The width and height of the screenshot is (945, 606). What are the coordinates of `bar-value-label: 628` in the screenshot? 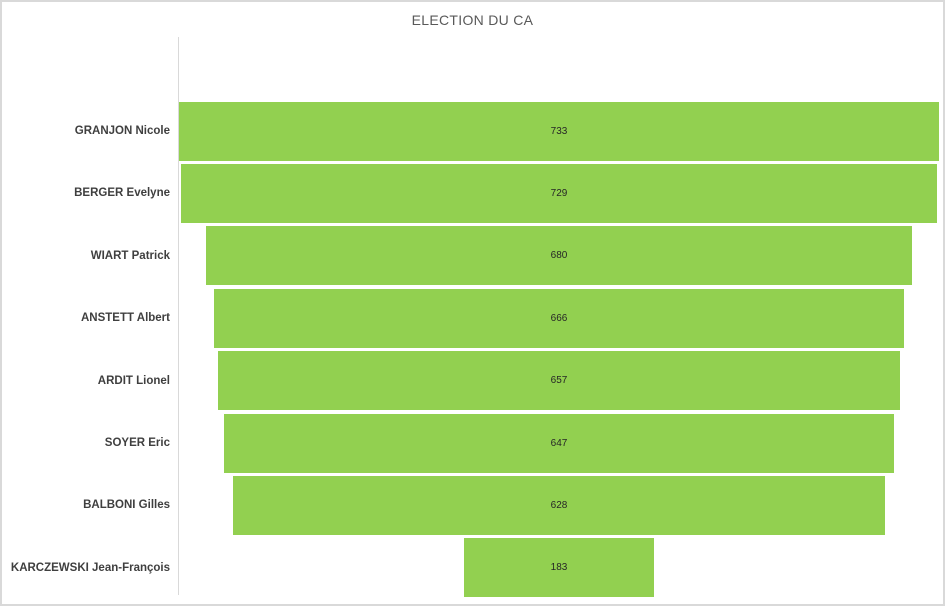 It's located at (559, 505).